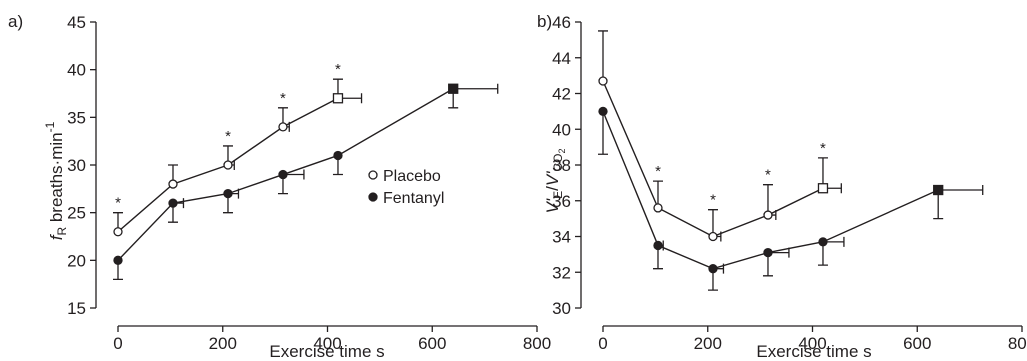 The image size is (1027, 361). Describe the element at coordinates (432, 343) in the screenshot. I see `panel-a-x-tick-label: 600` at that location.